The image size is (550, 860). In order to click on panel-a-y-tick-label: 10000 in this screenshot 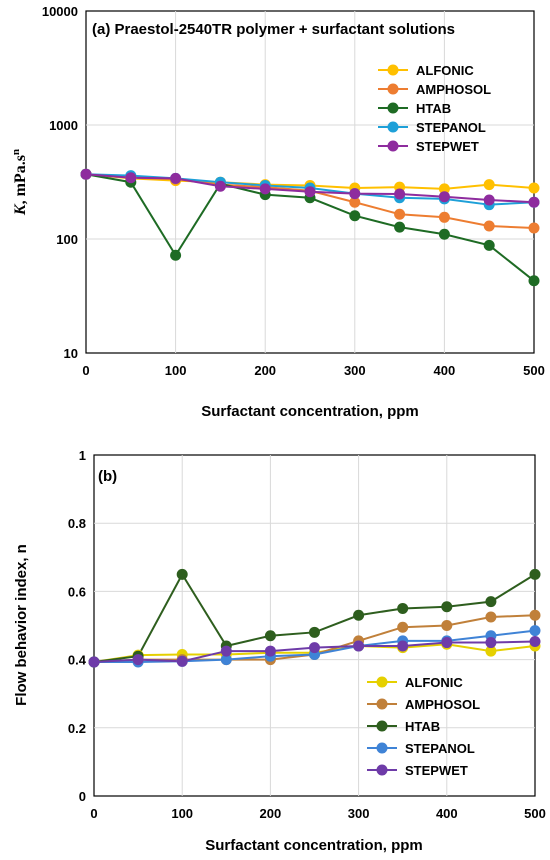, I will do `click(60, 11)`.